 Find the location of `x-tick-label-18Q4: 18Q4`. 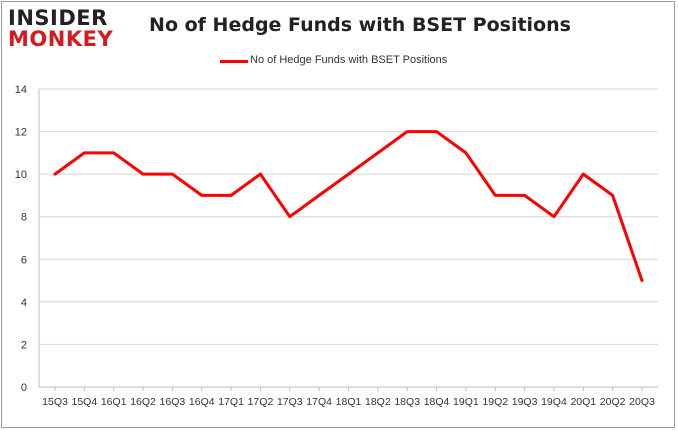

x-tick-label-18Q4: 18Q4 is located at coordinates (437, 402).